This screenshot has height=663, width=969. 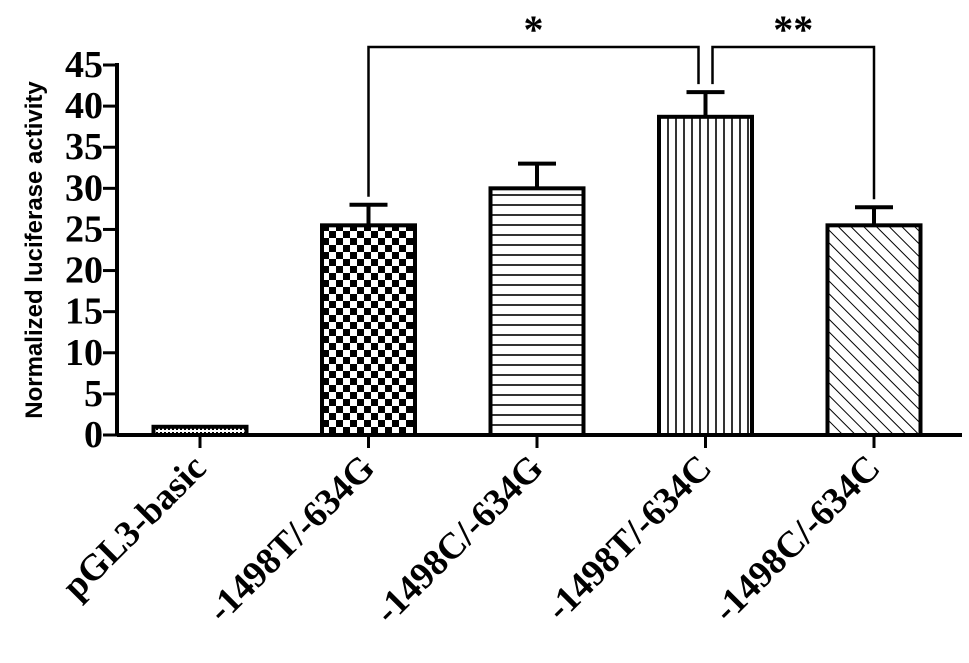 What do you see at coordinates (84, 271) in the screenshot?
I see `y-tick-label: 20` at bounding box center [84, 271].